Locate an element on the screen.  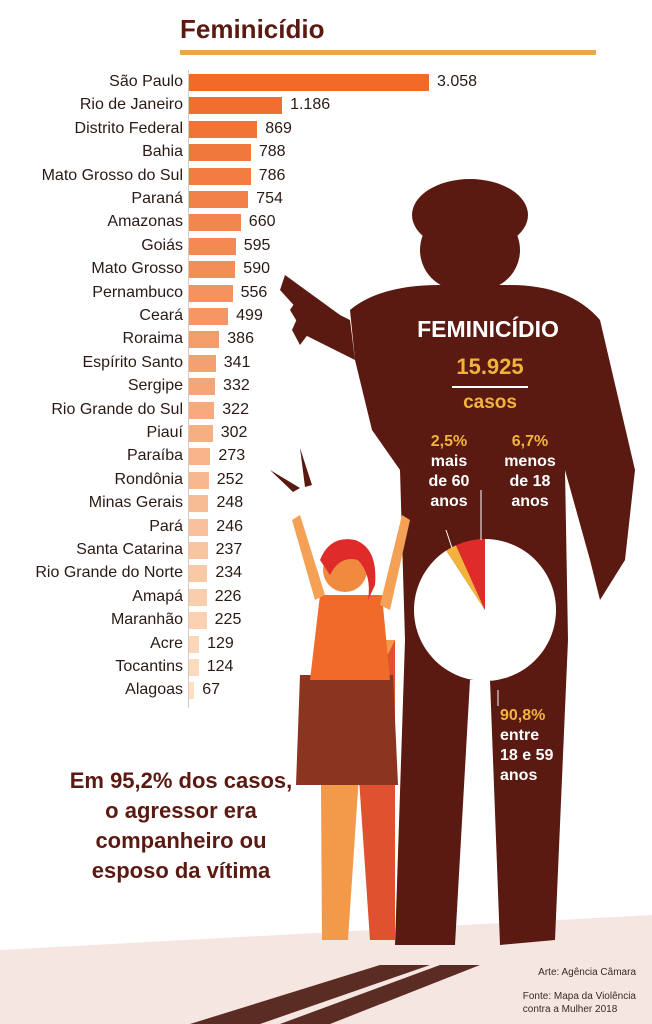
pie-note-line: 18 e 59 is located at coordinates (527, 755).